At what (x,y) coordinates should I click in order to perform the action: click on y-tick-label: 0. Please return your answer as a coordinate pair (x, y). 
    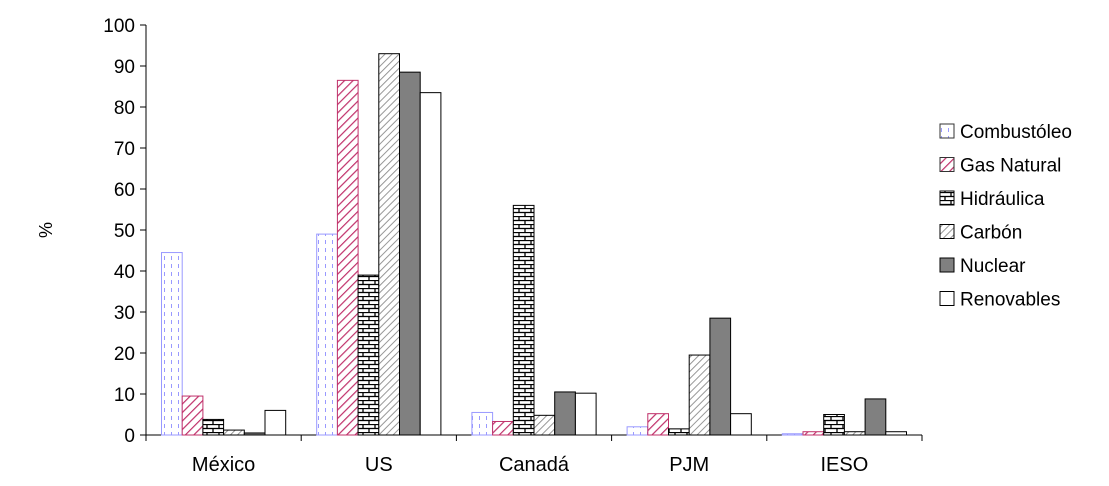
    Looking at the image, I should click on (129, 436).